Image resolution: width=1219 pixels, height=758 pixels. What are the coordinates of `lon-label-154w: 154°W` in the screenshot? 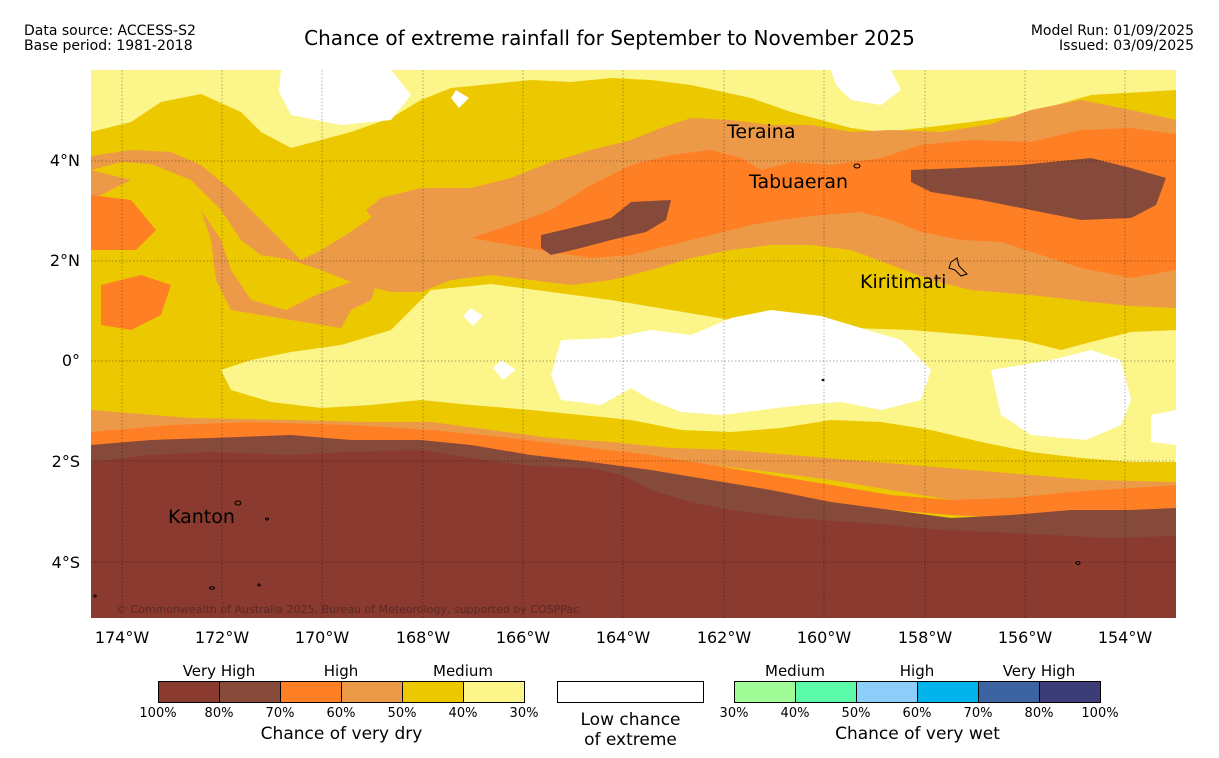 It's located at (1125, 637).